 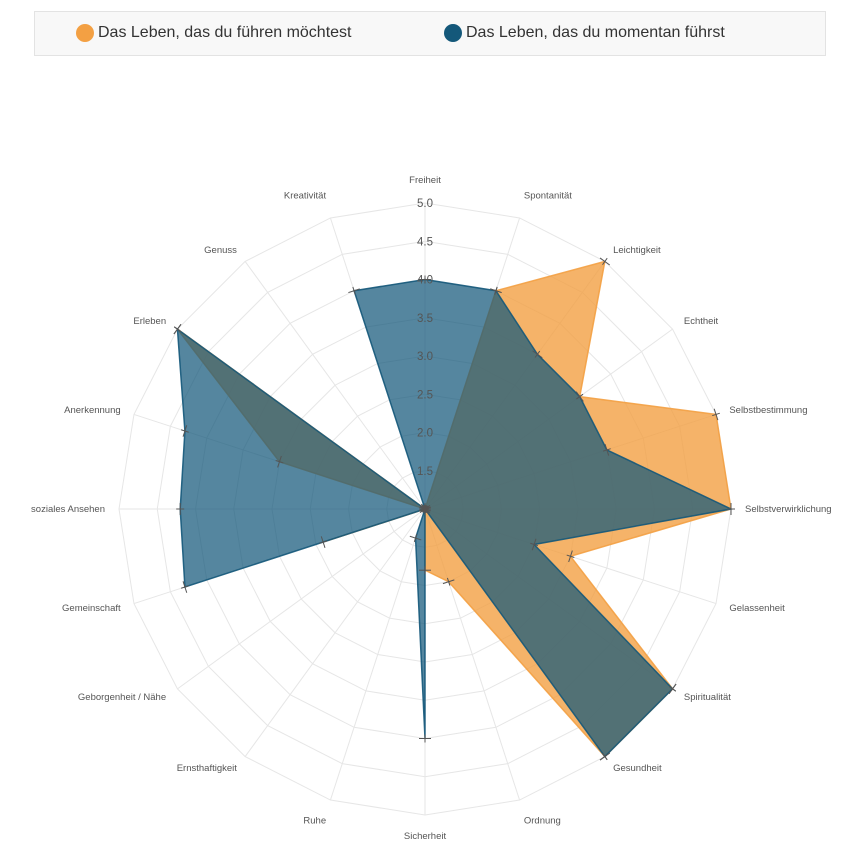 I want to click on legend-swatch-blue, so click(x=453, y=33).